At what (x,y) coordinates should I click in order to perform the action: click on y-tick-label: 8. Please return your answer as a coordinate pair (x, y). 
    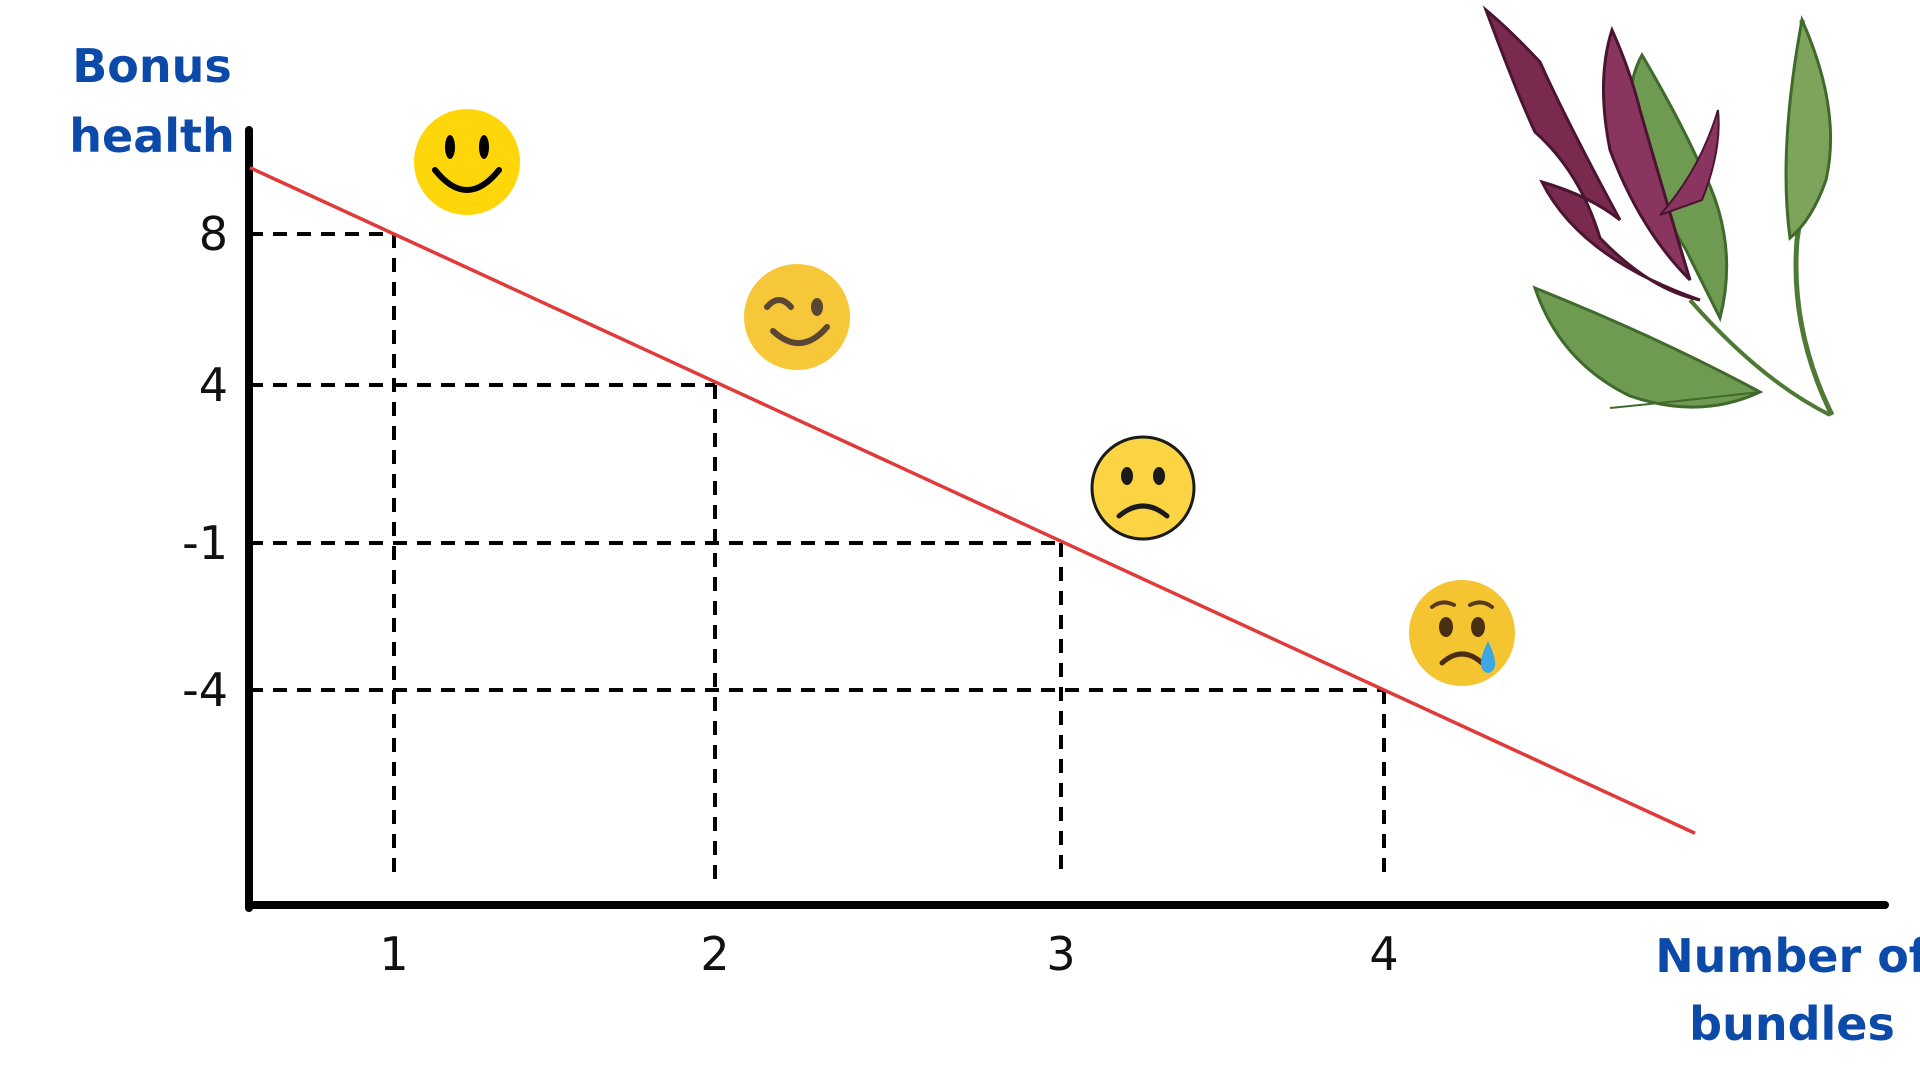
    Looking at the image, I should click on (213, 234).